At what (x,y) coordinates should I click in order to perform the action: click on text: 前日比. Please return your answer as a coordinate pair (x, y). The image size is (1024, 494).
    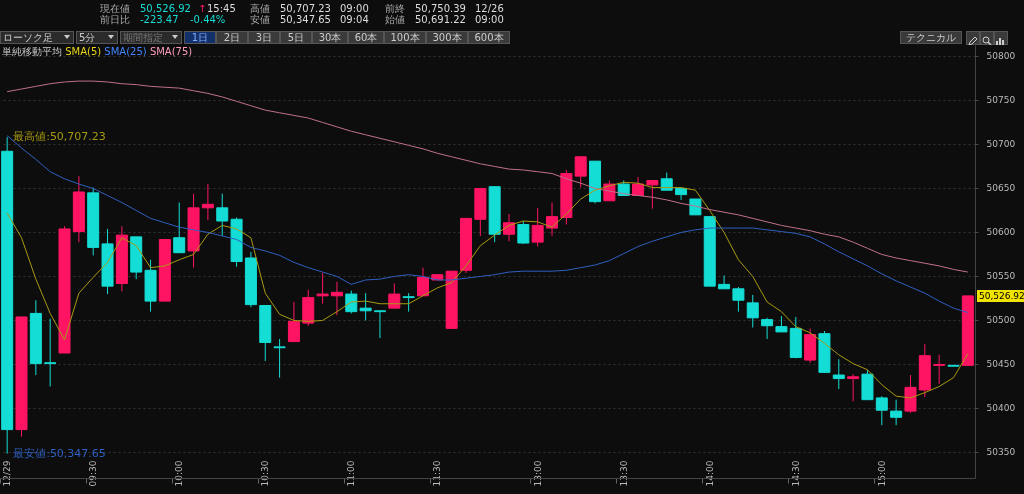
    Looking at the image, I should click on (115, 20).